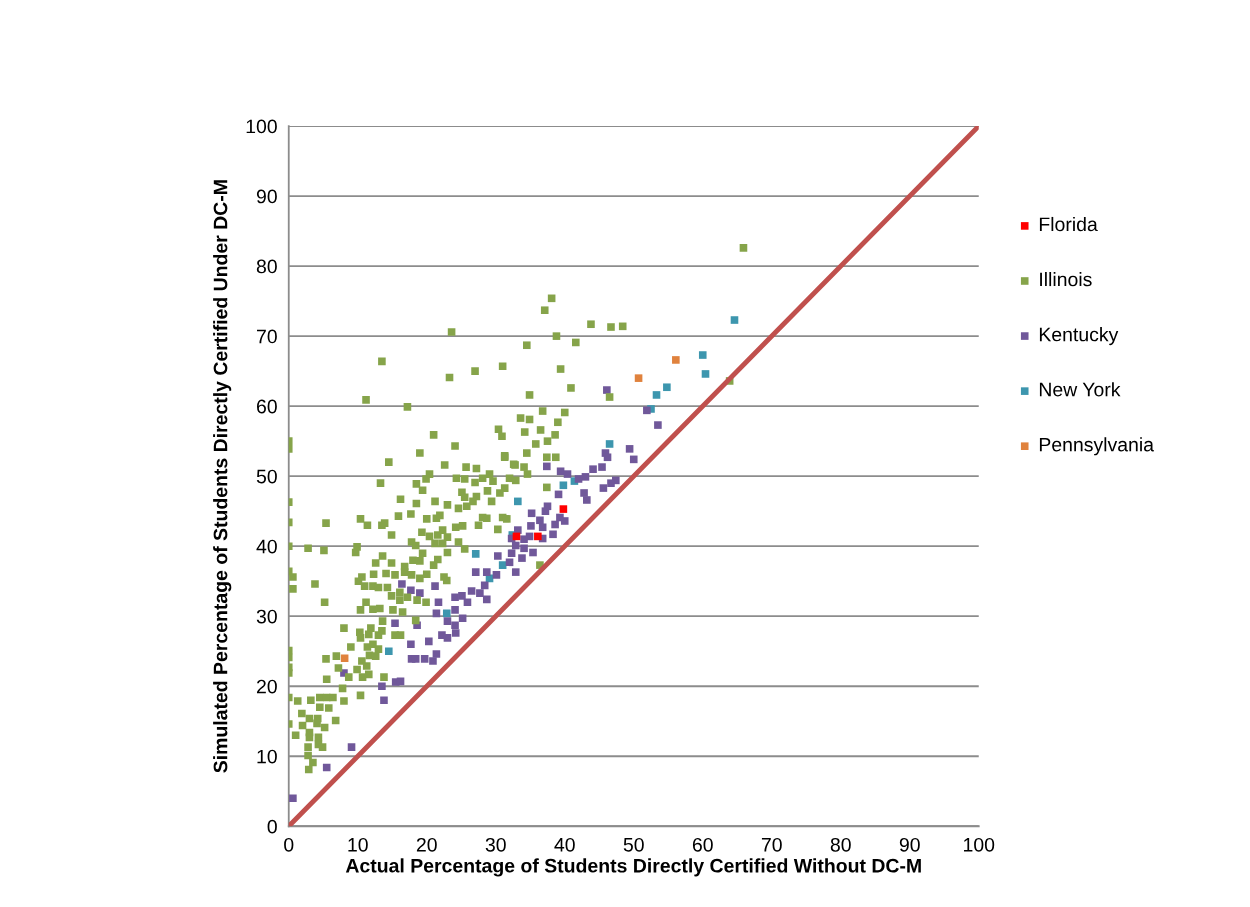 The height and width of the screenshot is (907, 1250). Describe the element at coordinates (909, 844) in the screenshot. I see `x-tick-label: 90` at that location.